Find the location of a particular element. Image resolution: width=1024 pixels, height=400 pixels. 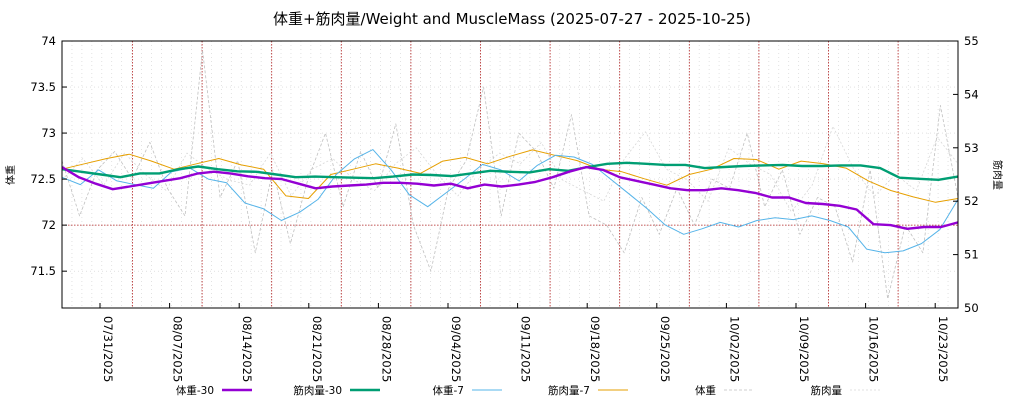

x-tick-label: 08/28/2025 is located at coordinates (386, 349).